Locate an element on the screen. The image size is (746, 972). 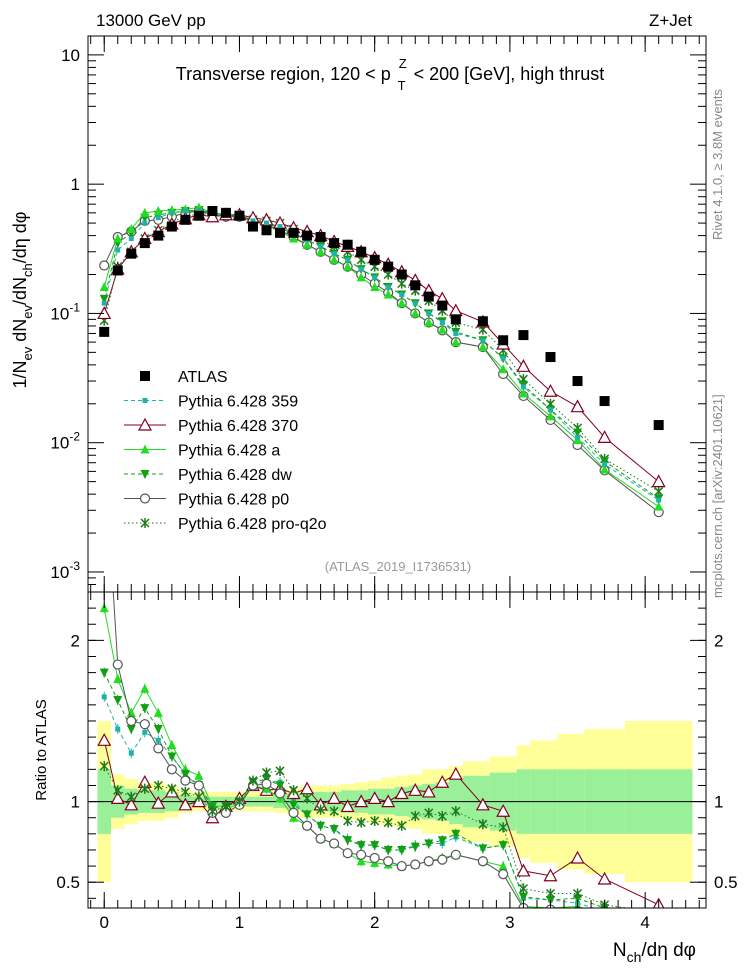
process-label: Z+Jet is located at coordinates (670, 20).